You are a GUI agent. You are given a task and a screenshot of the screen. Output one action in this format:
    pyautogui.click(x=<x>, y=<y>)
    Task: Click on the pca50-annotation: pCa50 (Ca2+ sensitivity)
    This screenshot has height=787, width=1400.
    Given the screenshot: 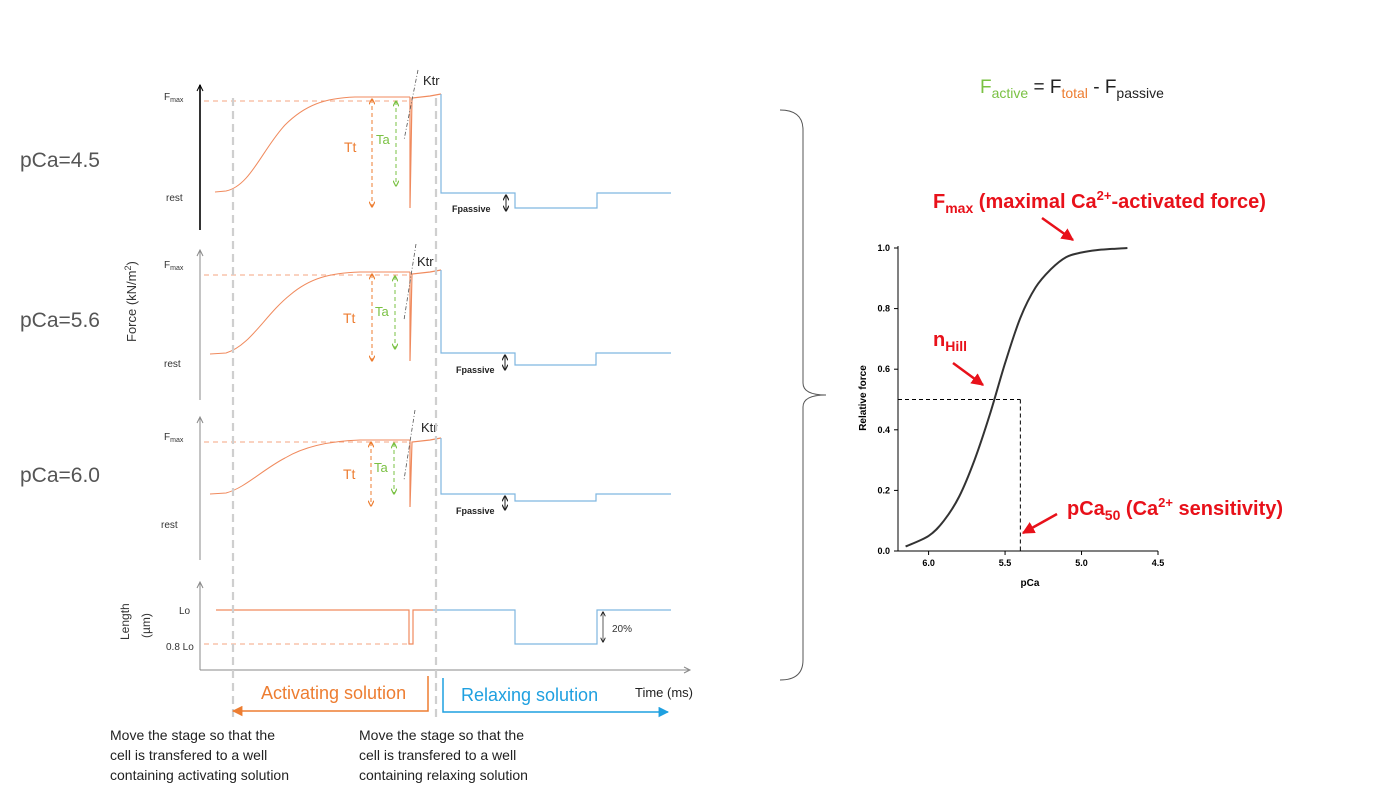 What is the action you would take?
    pyautogui.click(x=1175, y=509)
    